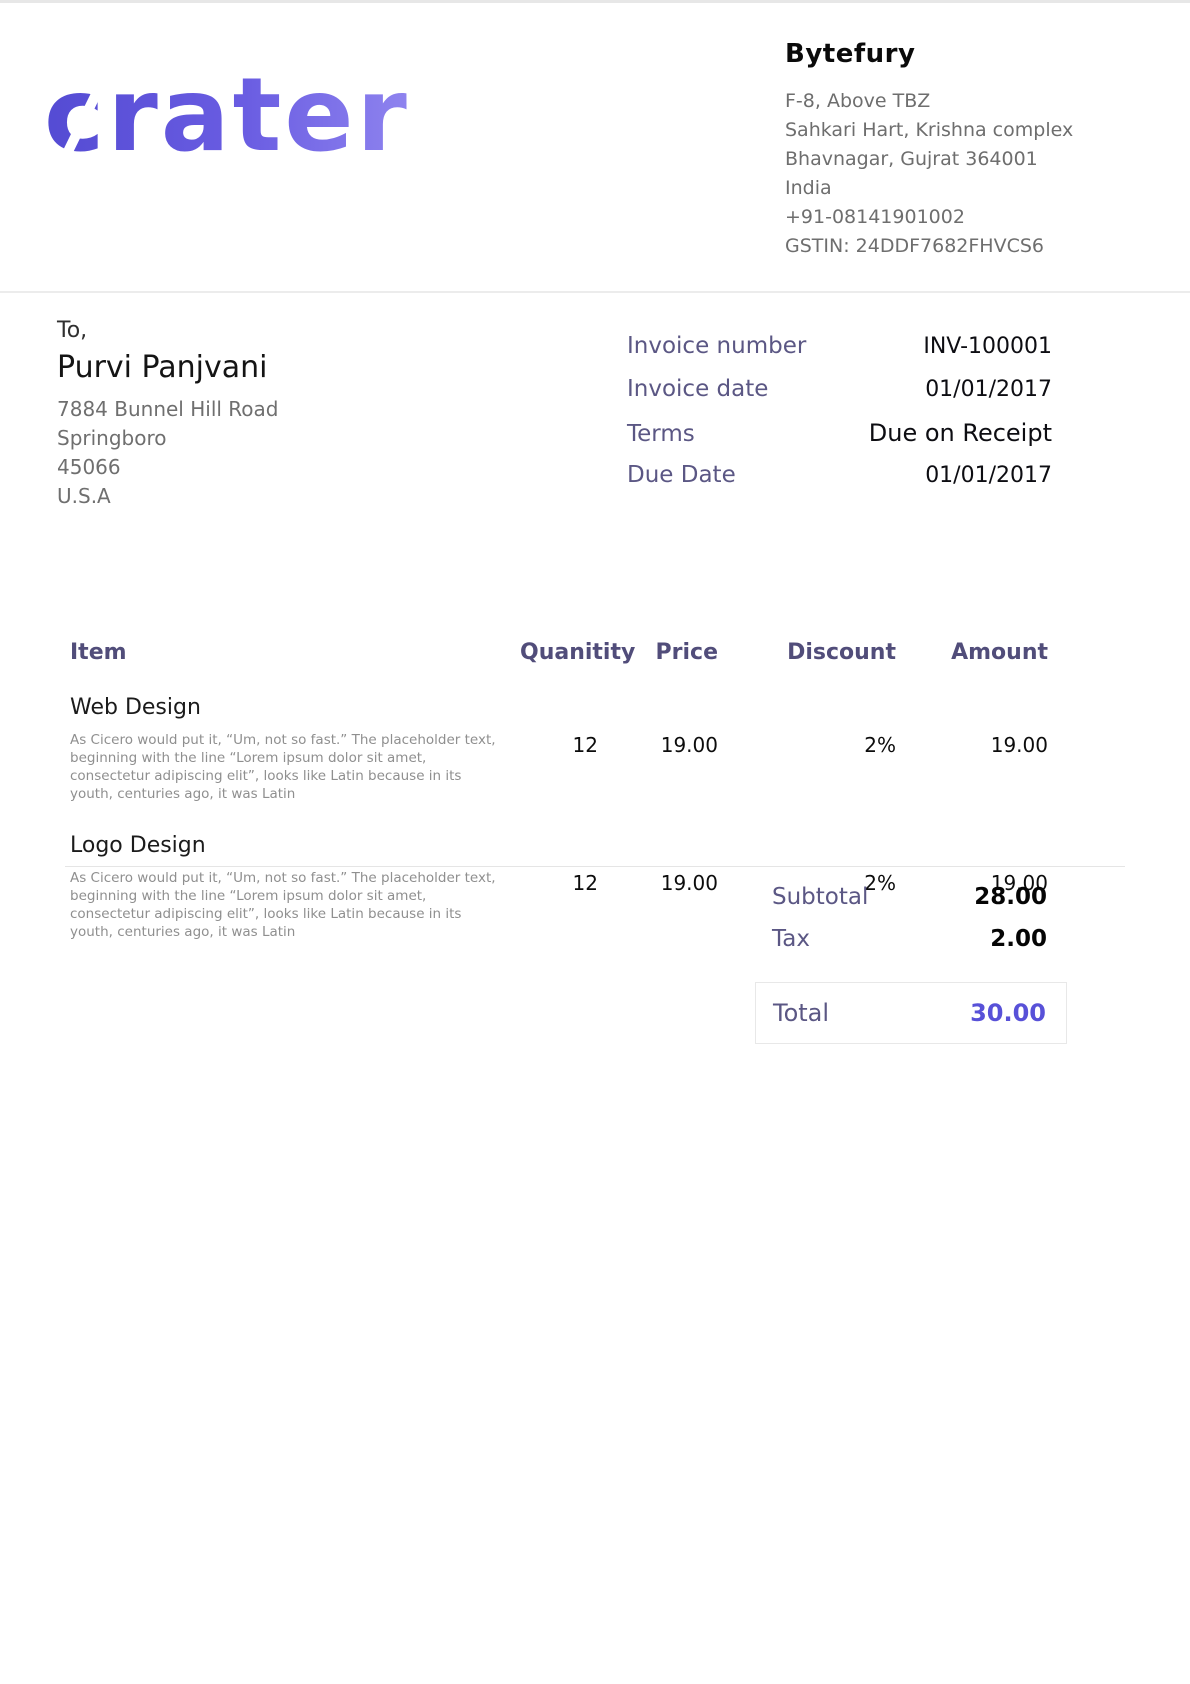  I want to click on invoice-date-value: 01/01/2017, so click(988, 389).